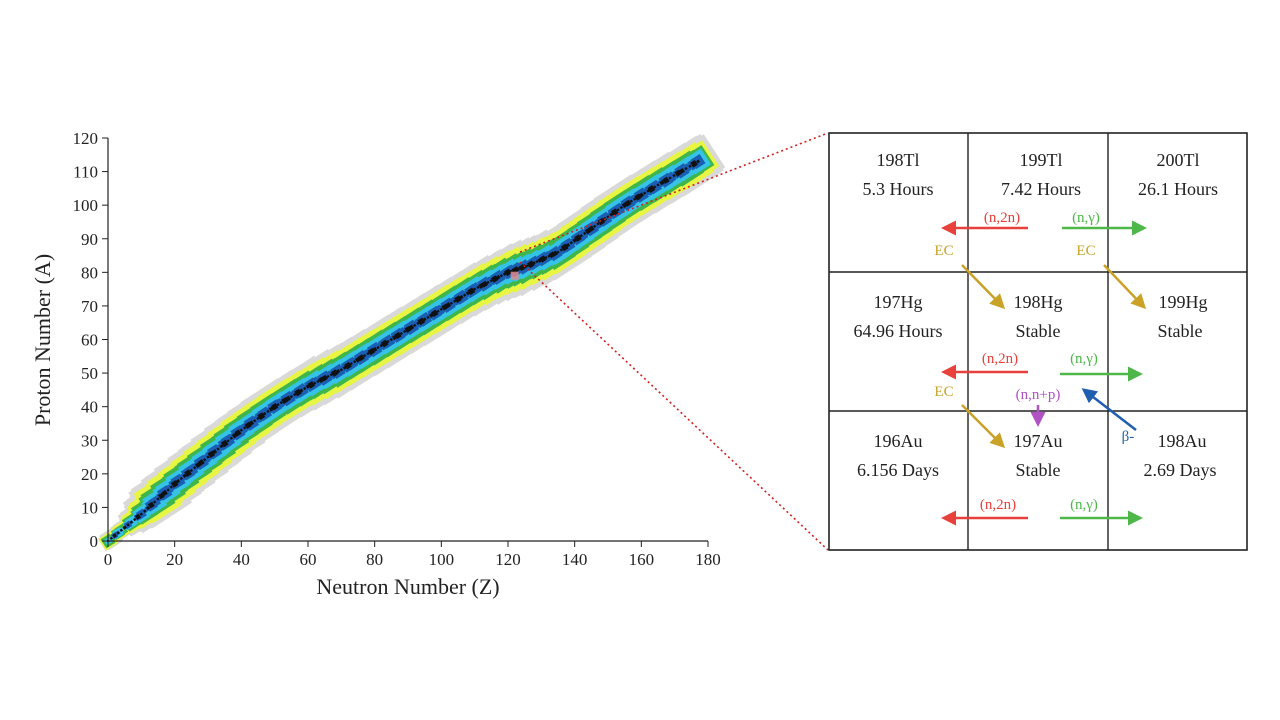 Image resolution: width=1280 pixels, height=720 pixels. I want to click on cell-199hg-halflife: Stable, so click(1180, 331).